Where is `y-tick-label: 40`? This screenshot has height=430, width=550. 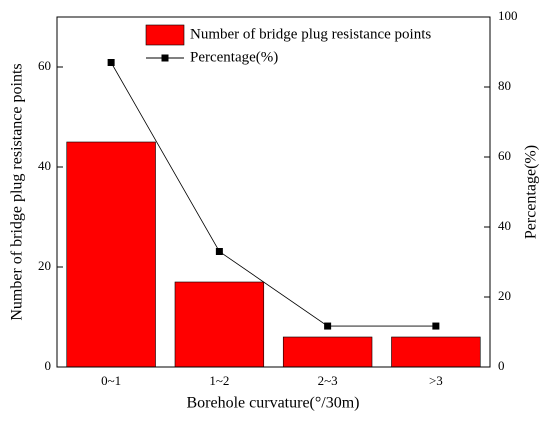 y-tick-label: 40 is located at coordinates (44, 165).